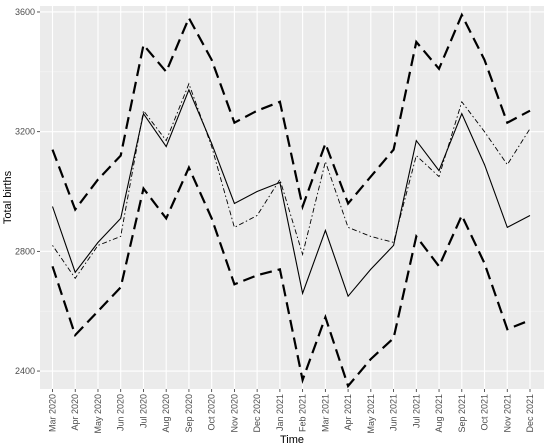  Describe the element at coordinates (189, 413) in the screenshot. I see `x-tick-label: Sep 2020` at that location.